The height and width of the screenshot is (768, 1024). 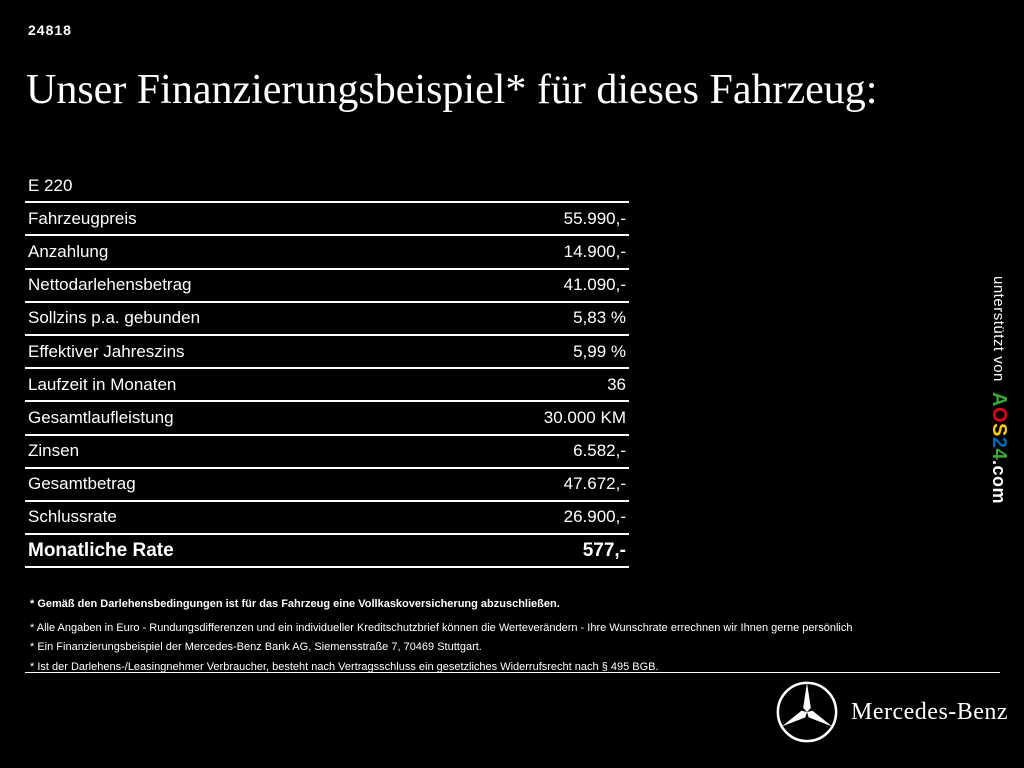 What do you see at coordinates (594, 484) in the screenshot?
I see `row-value: 47.672,-` at bounding box center [594, 484].